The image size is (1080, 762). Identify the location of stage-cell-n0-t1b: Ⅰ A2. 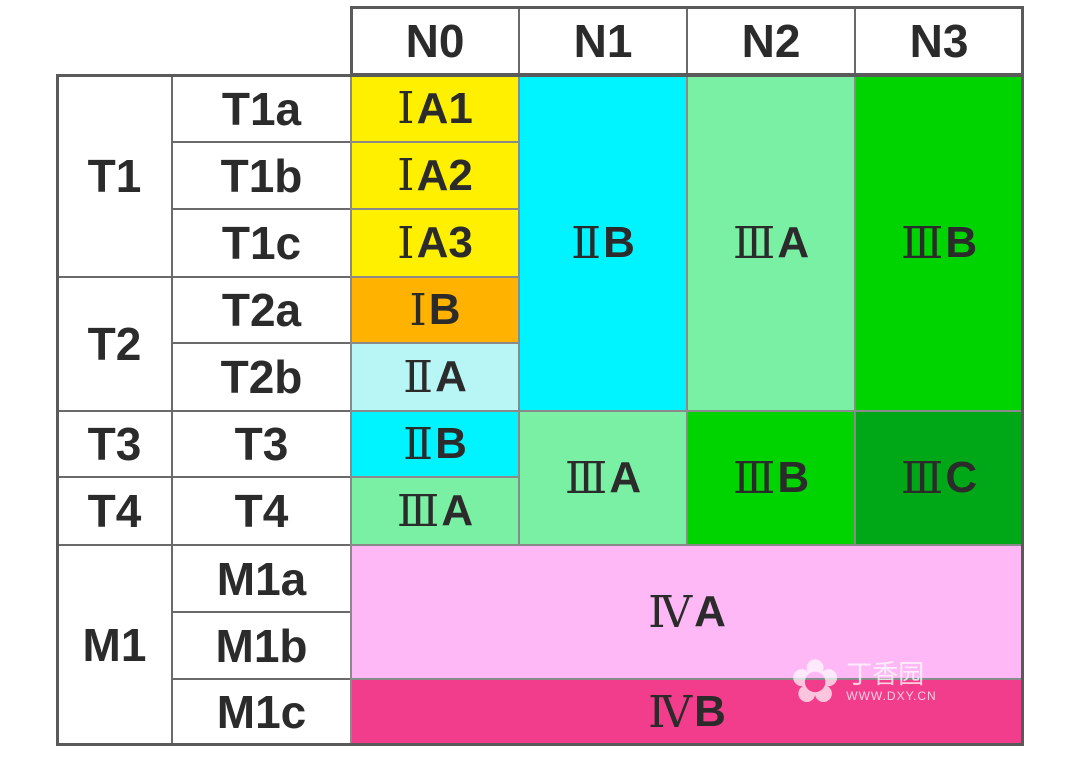
(435, 175).